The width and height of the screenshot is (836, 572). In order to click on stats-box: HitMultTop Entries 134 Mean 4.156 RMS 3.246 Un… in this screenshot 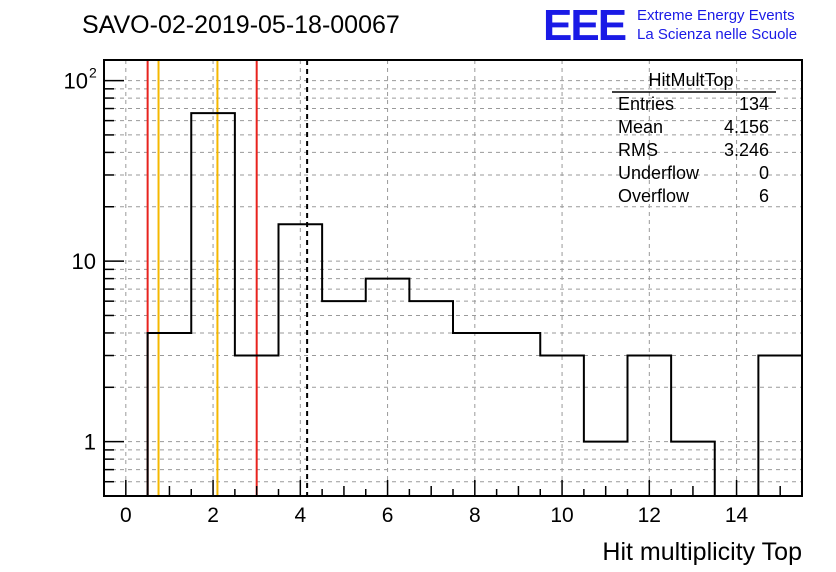, I will do `click(694, 138)`.